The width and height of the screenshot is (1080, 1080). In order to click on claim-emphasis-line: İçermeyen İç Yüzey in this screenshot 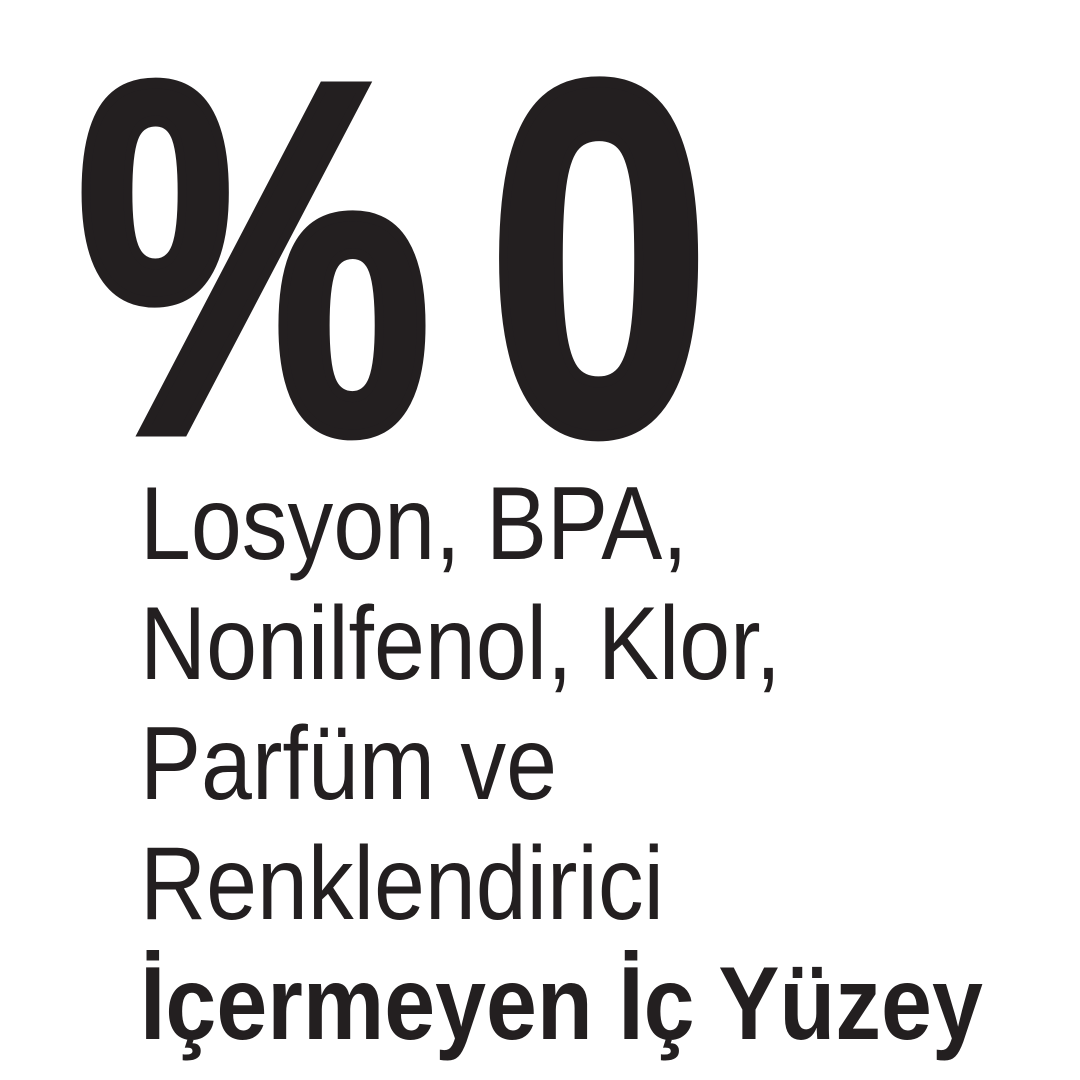, I will do `click(561, 1004)`.